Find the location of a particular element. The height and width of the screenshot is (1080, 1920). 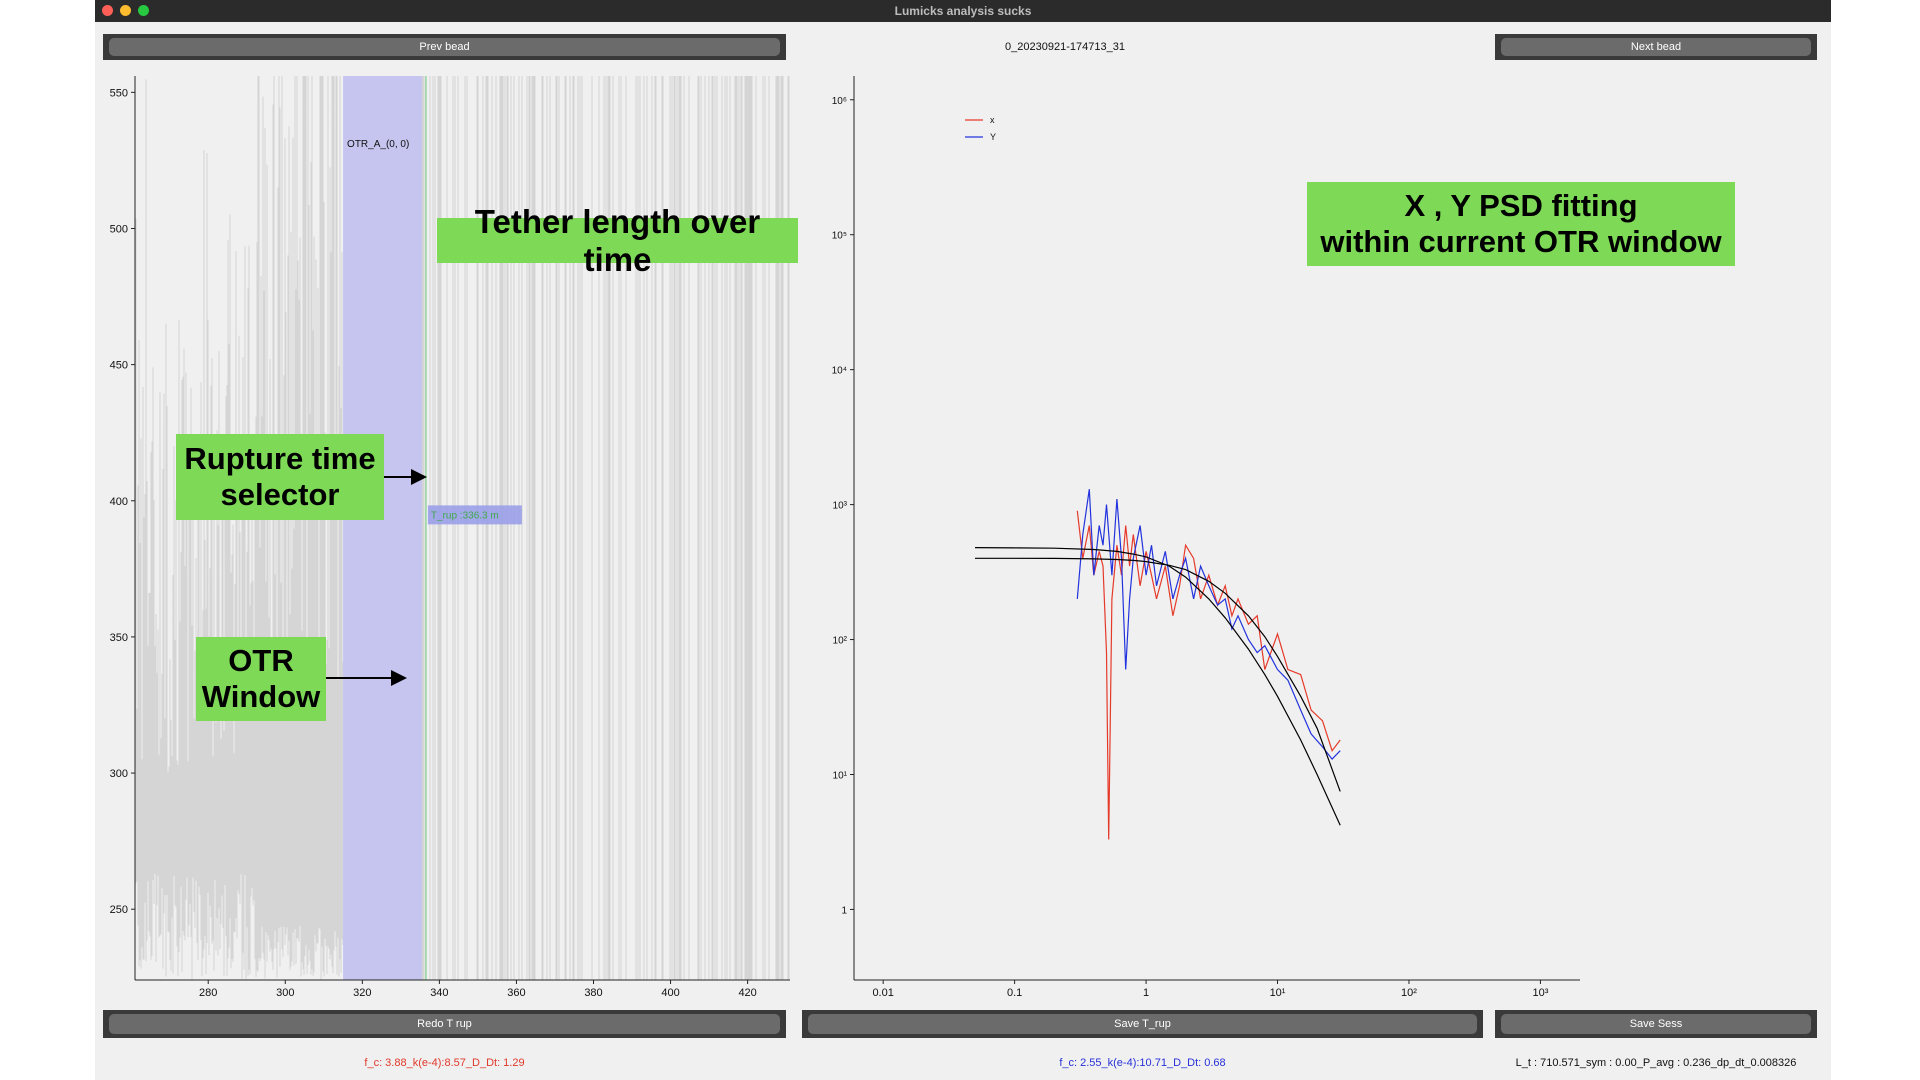

status-middle-fit: f_c: 2.55_k(e-4):10.71_D_Dt: 0.68 is located at coordinates (1142, 1063).